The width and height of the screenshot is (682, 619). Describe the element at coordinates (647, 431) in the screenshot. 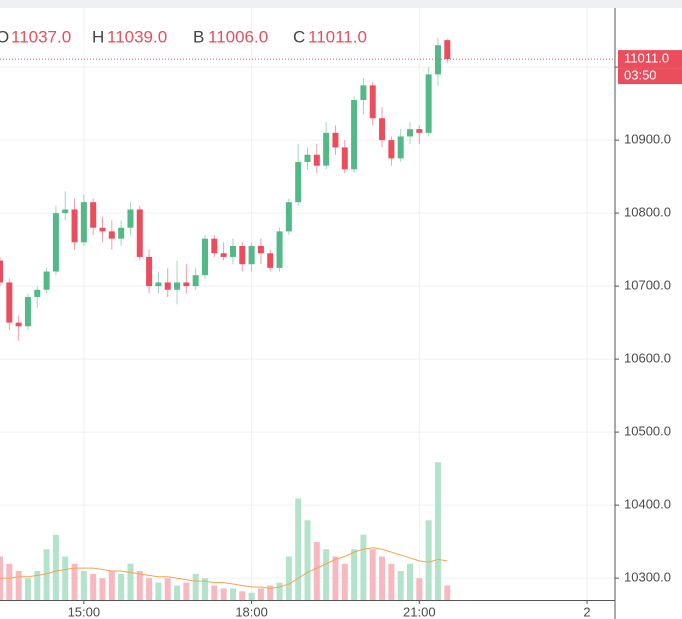

I see `y-tick-label: 10500.0` at that location.